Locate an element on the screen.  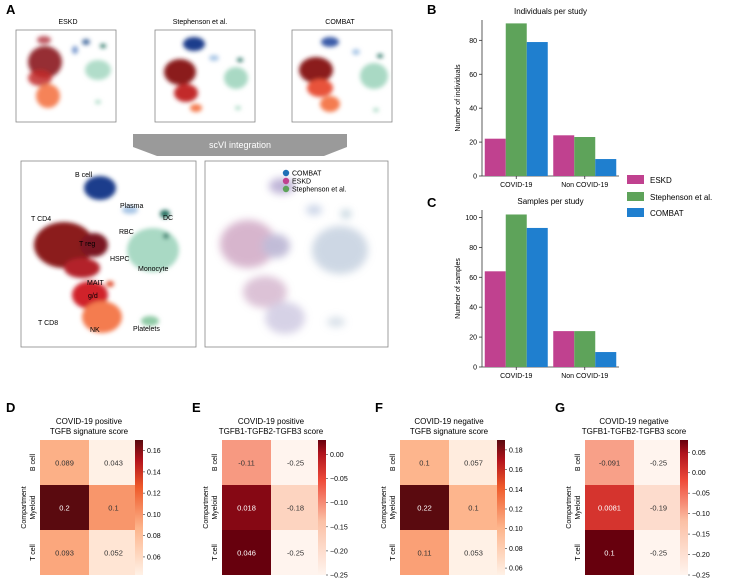
heatmap-value: 0.053 is located at coordinates (473, 553).